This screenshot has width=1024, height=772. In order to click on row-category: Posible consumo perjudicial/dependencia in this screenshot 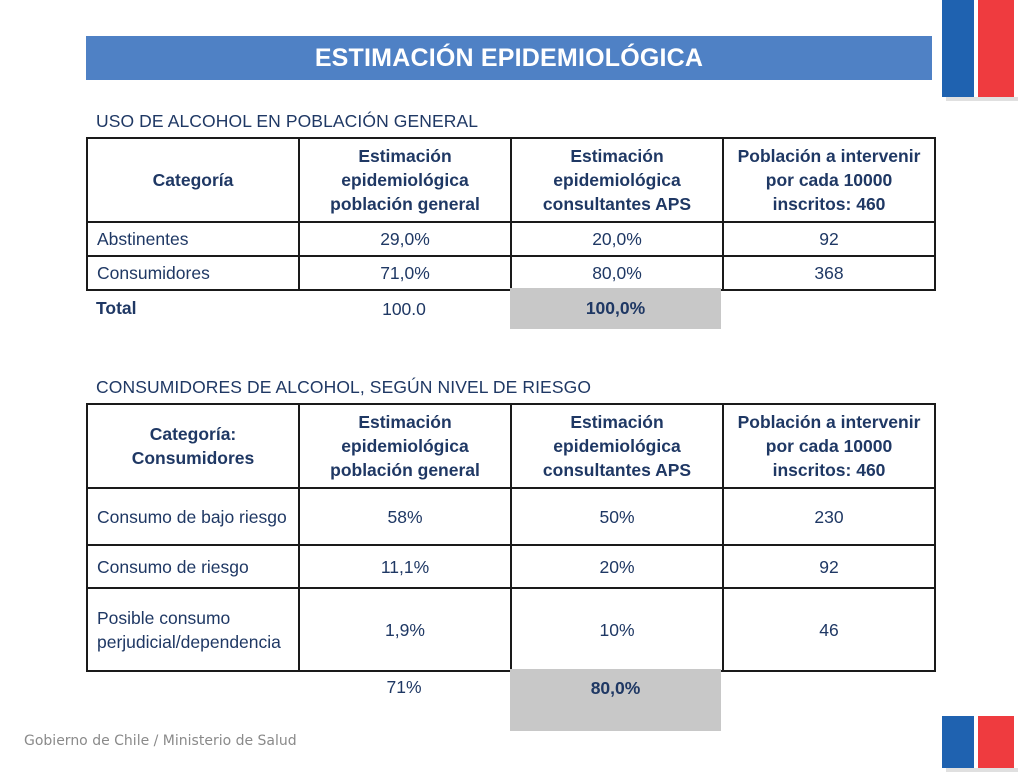, I will do `click(193, 629)`.